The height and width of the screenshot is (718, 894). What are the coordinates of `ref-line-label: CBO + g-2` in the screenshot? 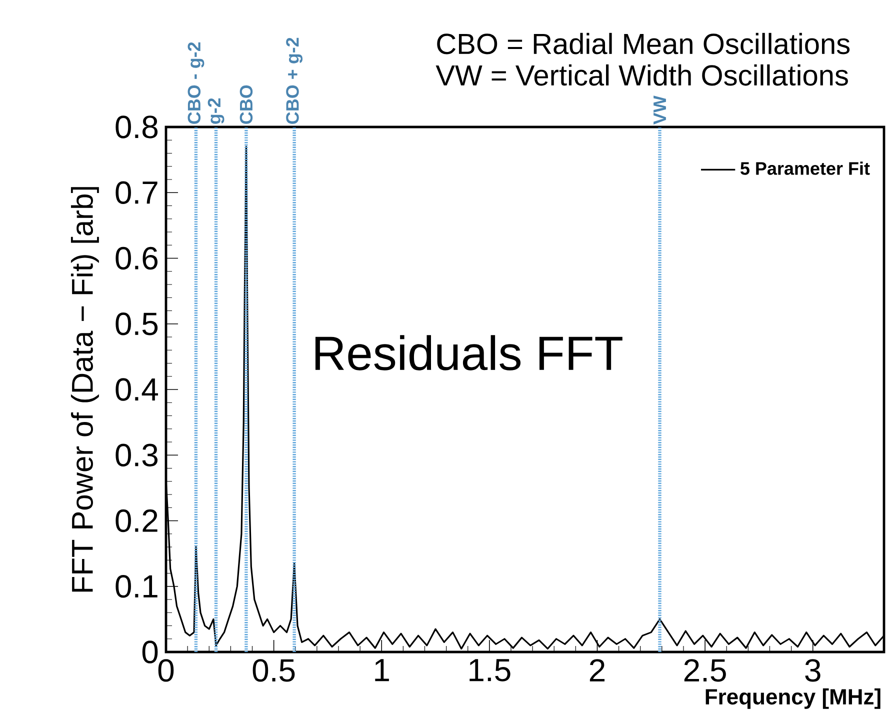 It's located at (294, 81).